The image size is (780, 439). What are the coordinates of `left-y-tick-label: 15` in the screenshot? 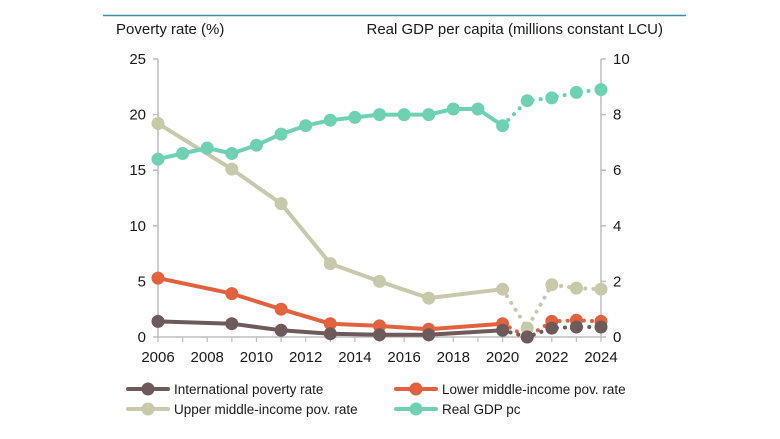 It's located at (137, 170).